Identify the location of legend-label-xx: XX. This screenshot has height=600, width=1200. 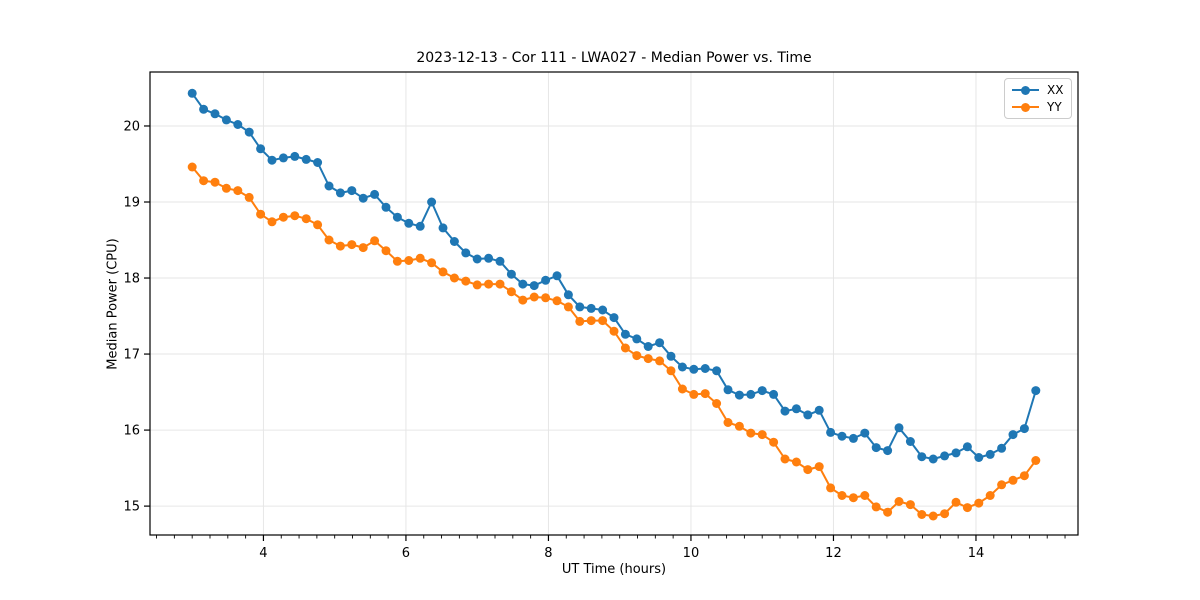
(1055, 90).